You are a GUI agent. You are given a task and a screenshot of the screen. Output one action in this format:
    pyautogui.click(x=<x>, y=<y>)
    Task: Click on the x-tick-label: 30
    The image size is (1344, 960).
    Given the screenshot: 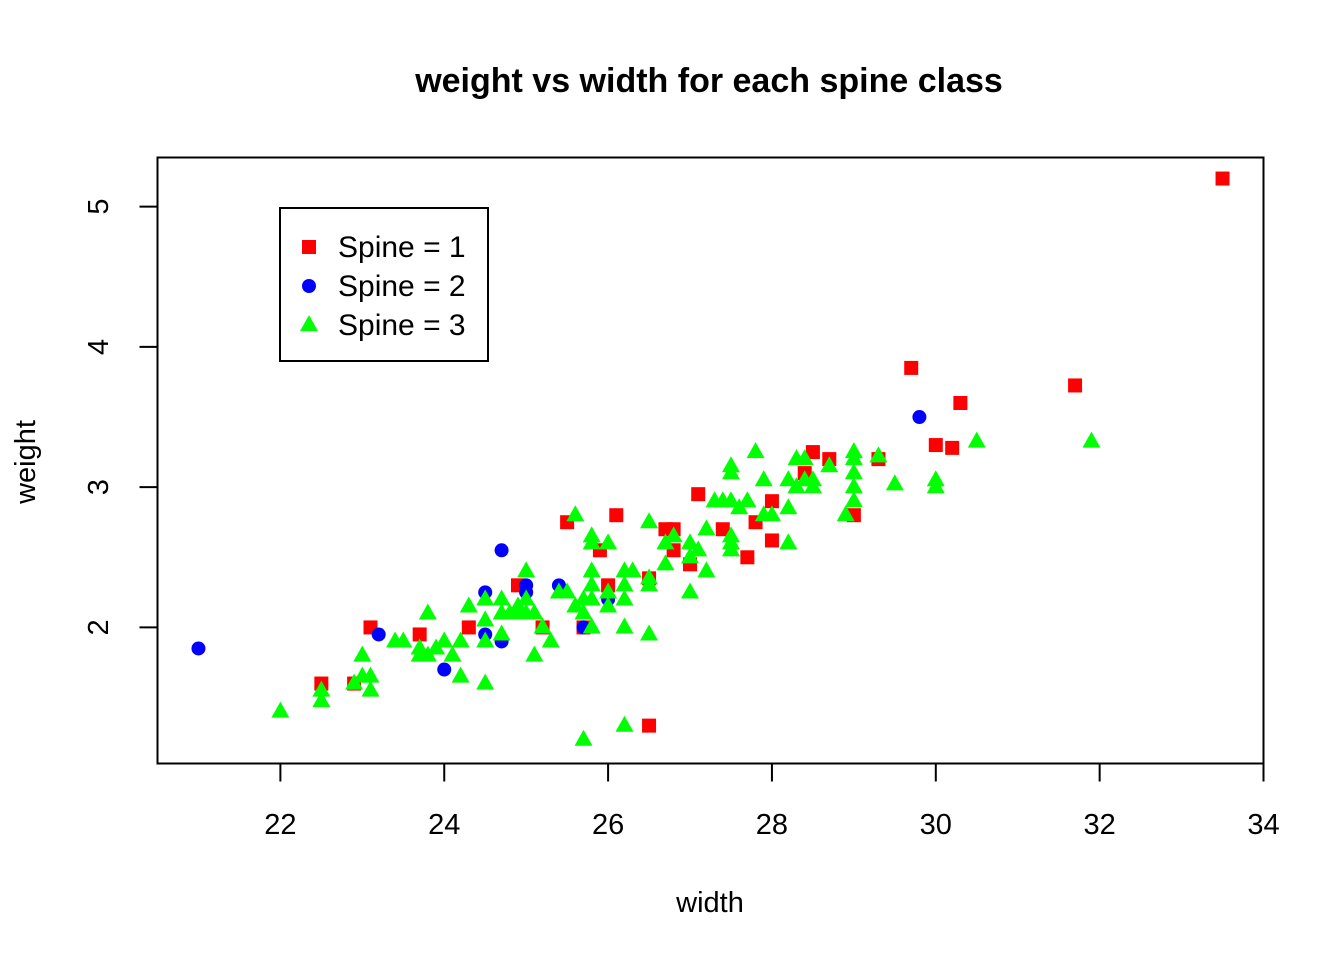 What is the action you would take?
    pyautogui.click(x=936, y=825)
    